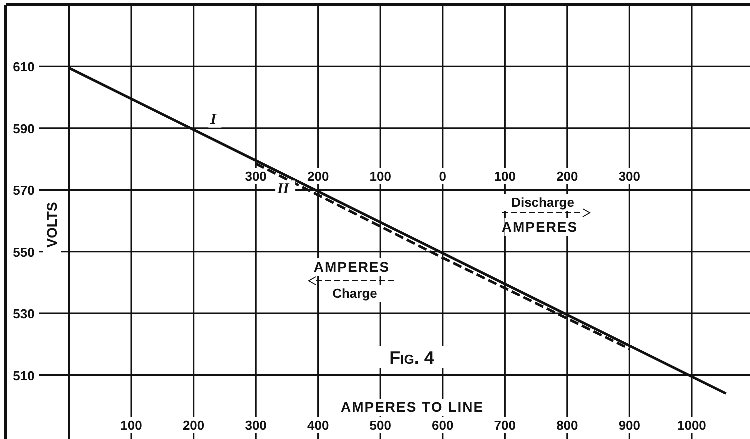  Describe the element at coordinates (24, 128) in the screenshot. I see `y-tick-label: 590` at that location.